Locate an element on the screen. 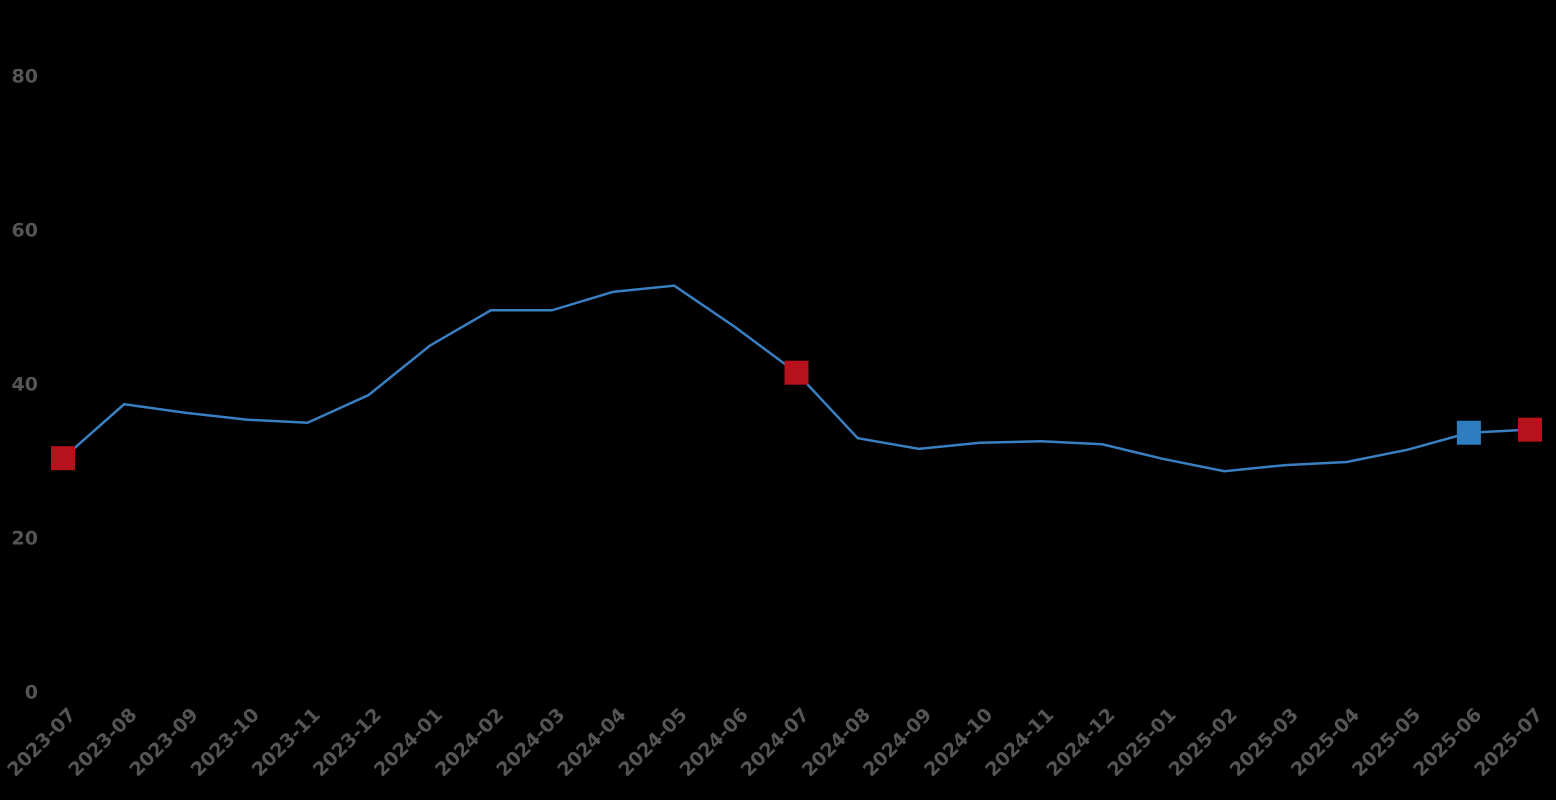 The image size is (1556, 800). y-tick-label: 60 is located at coordinates (25, 231).